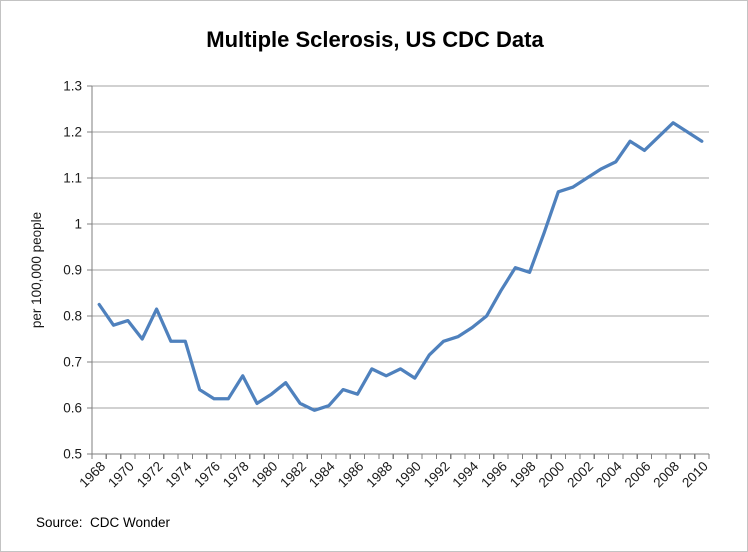  What do you see at coordinates (638, 475) in the screenshot?
I see `x-tick-label: 2006` at bounding box center [638, 475].